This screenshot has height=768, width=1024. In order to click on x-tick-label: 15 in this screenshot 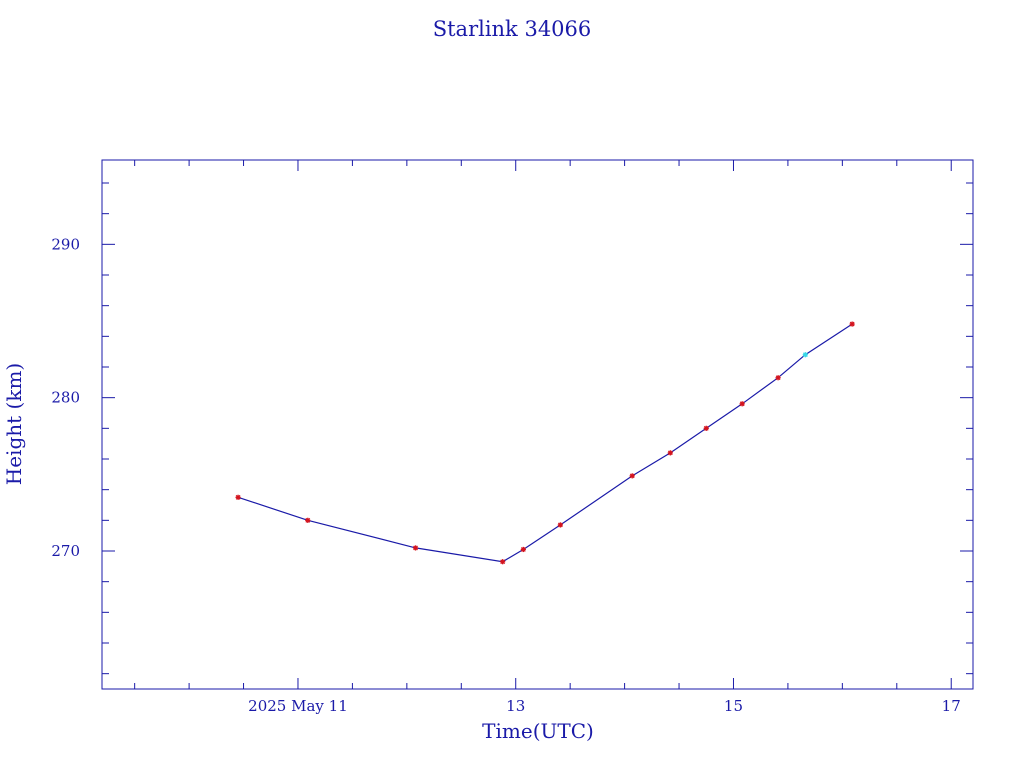, I will do `click(733, 706)`.